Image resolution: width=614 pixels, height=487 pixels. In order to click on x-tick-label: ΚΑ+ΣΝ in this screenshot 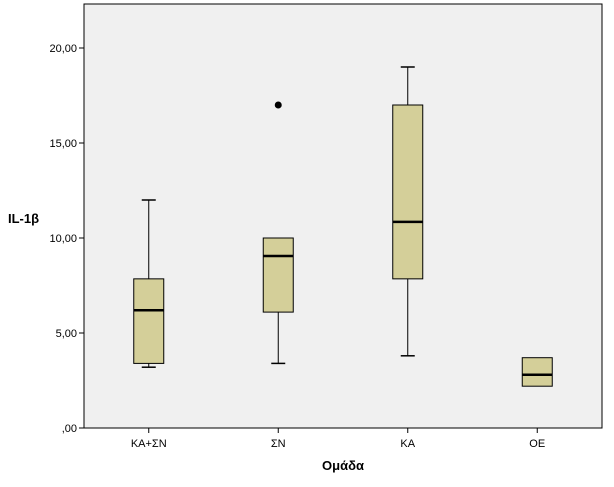, I will do `click(149, 444)`.